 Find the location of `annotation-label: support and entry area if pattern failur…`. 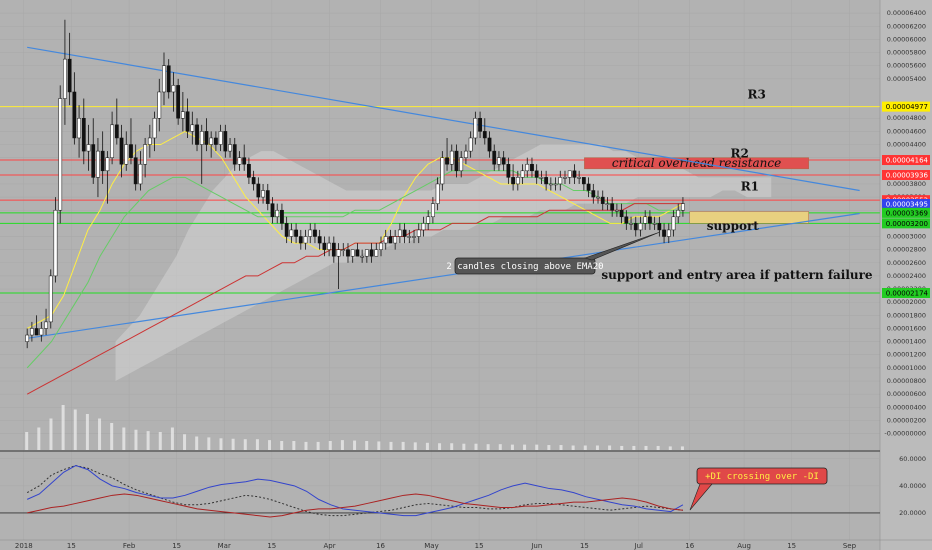

annotation-label: support and entry area if pattern failur… is located at coordinates (737, 275).